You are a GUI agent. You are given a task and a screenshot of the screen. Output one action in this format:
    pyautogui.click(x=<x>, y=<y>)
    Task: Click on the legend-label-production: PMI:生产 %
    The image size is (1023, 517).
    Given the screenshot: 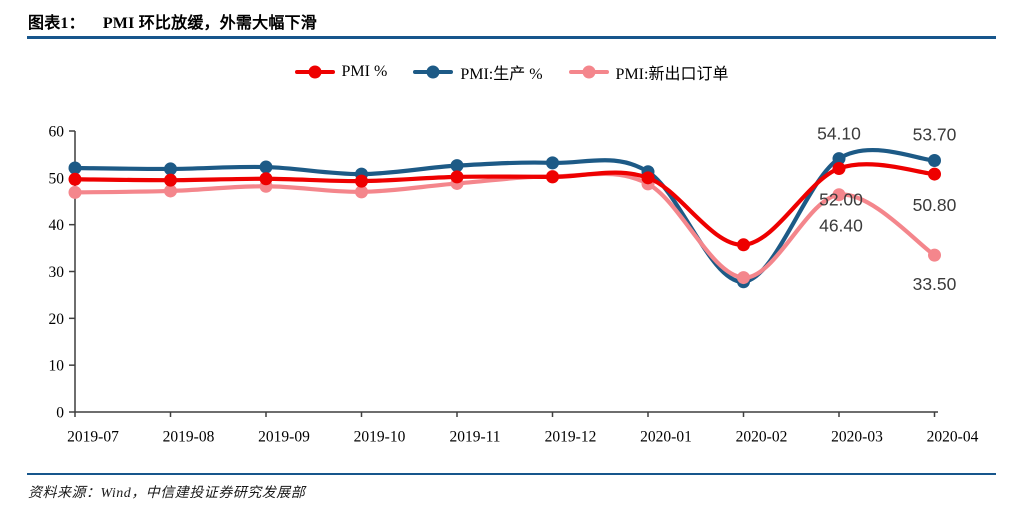 What is the action you would take?
    pyautogui.click(x=501, y=74)
    